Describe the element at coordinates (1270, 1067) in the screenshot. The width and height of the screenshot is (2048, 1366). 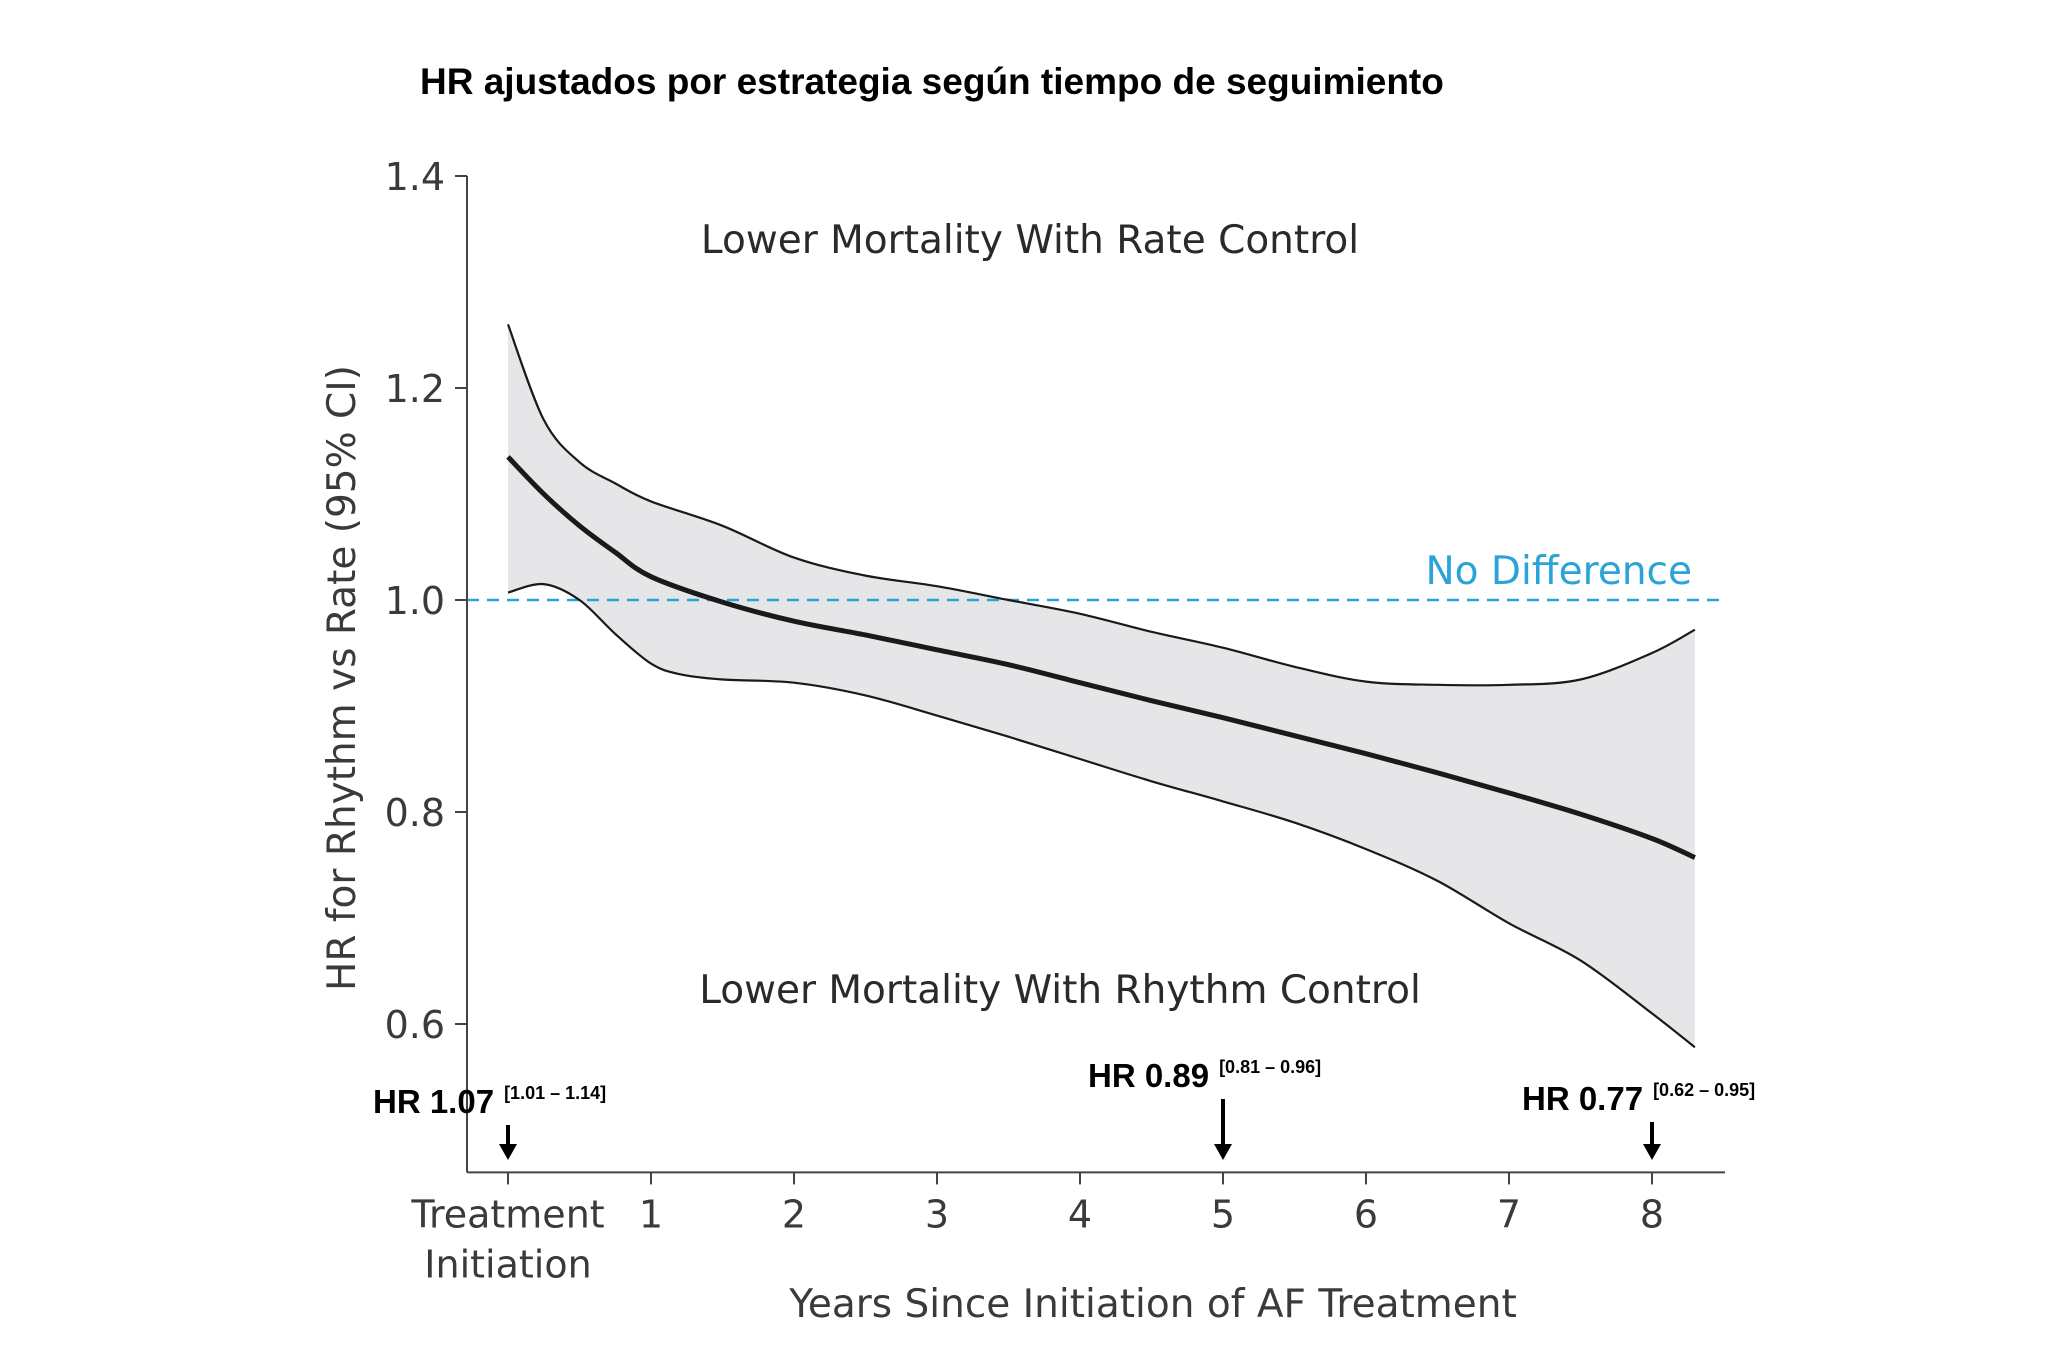
I see `hr-annotation-ci: [0.81 – 0.96]` at that location.